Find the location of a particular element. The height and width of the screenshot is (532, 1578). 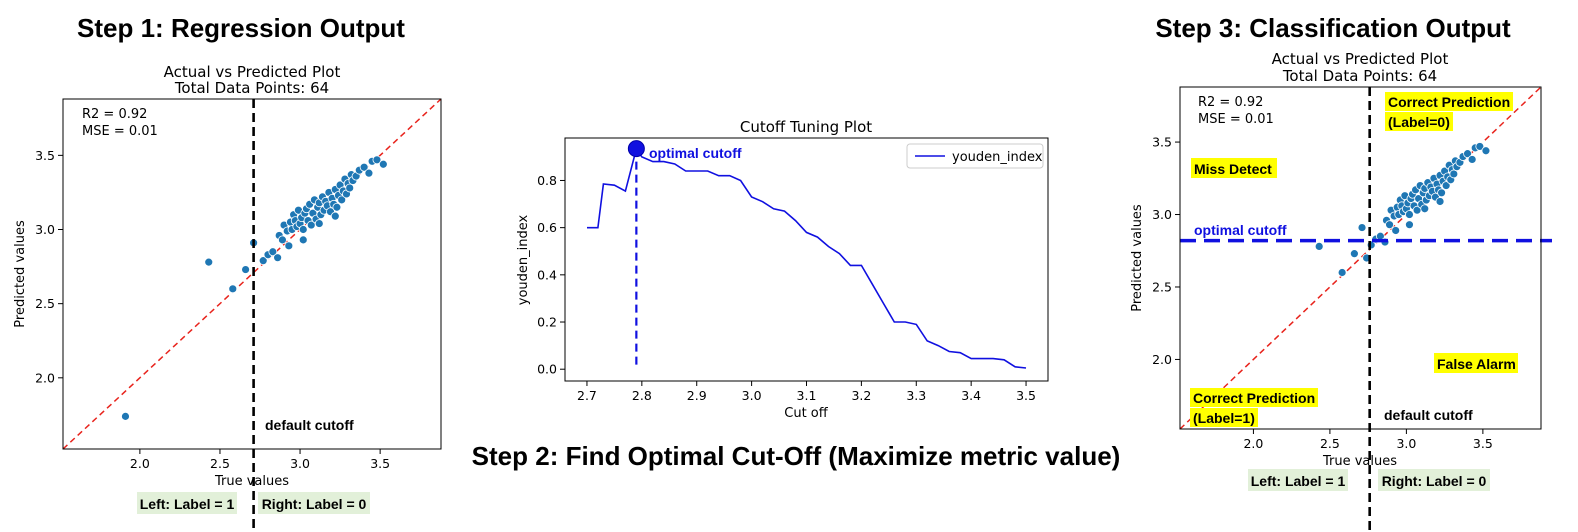

chart3-left-label: Left: Label = 1 is located at coordinates (1298, 481).